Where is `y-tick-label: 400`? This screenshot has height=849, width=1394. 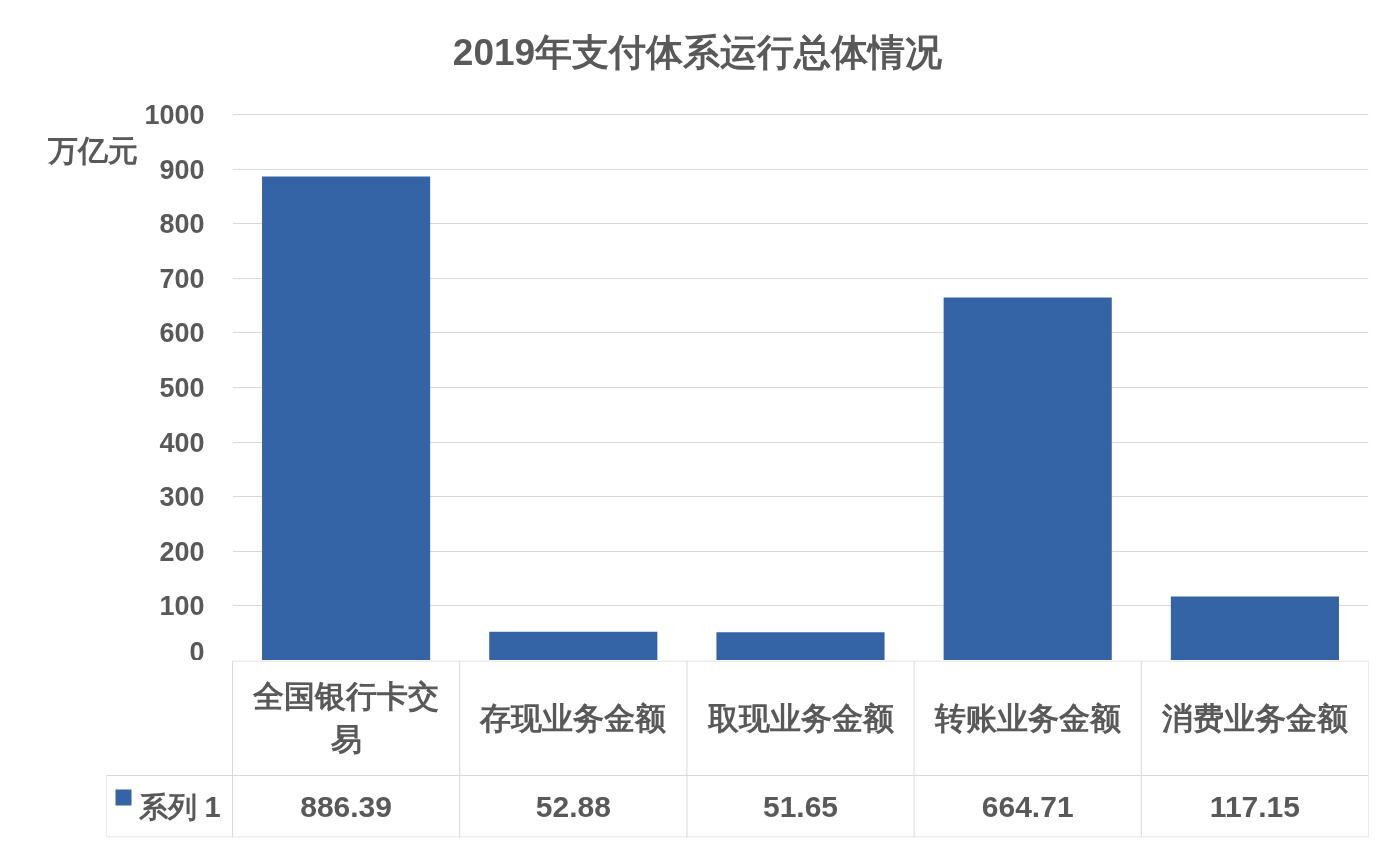 y-tick-label: 400 is located at coordinates (182, 442).